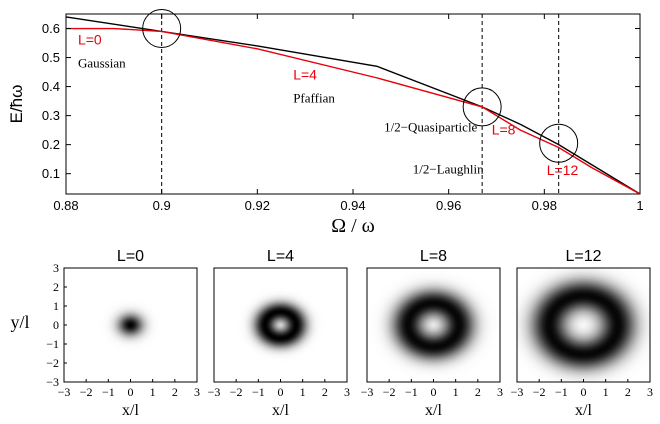 The width and height of the screenshot is (660, 424). I want to click on density-panel: L=12 −3 −2 −1 0 1 2 3 x/l, so click(582, 333).